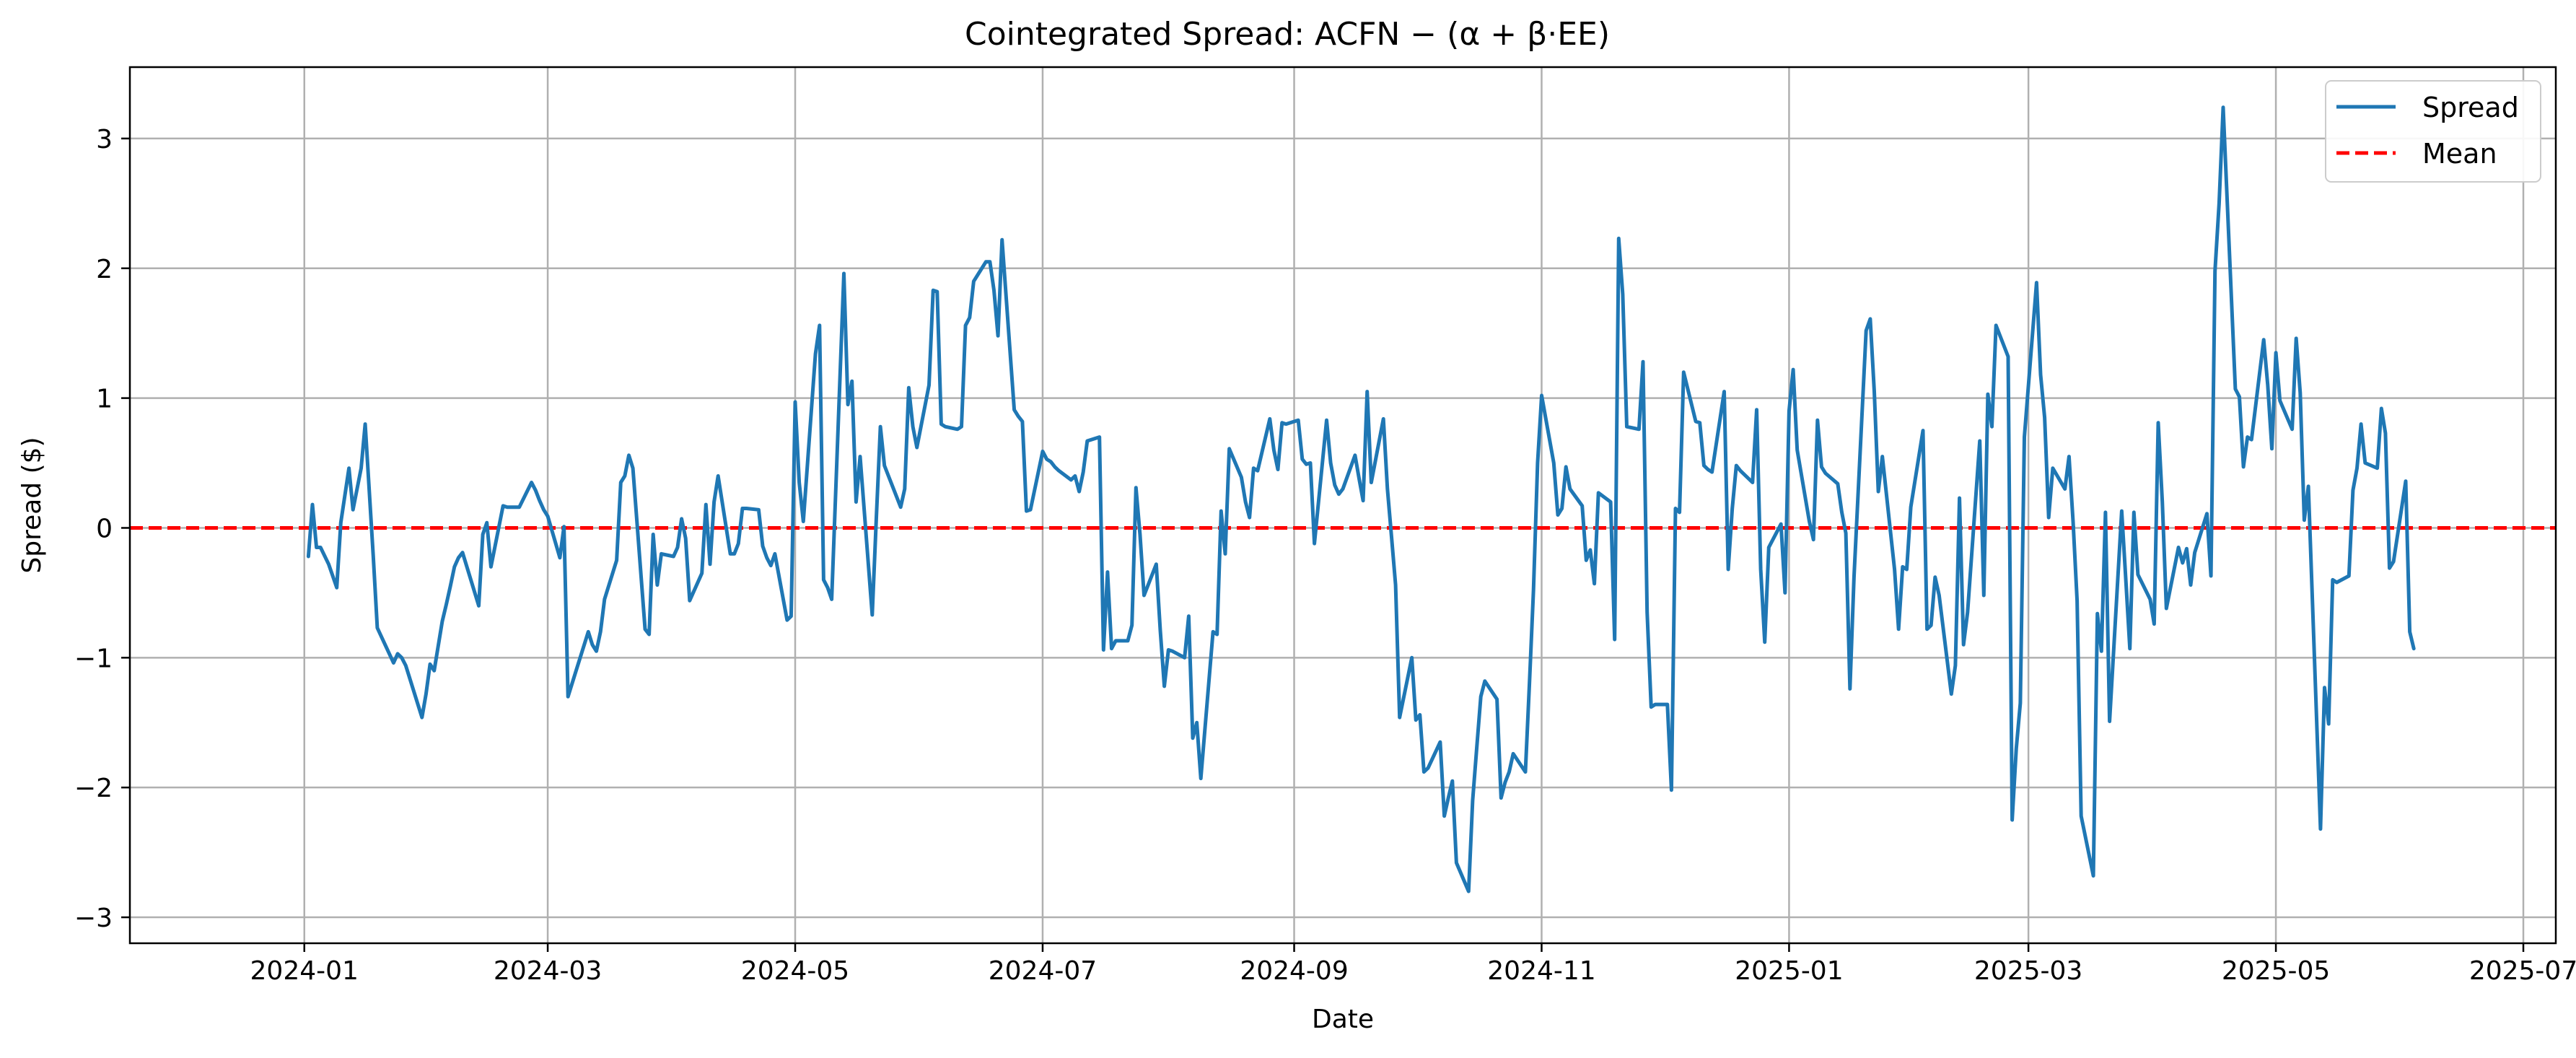 This screenshot has width=2576, height=1058. Describe the element at coordinates (93, 788) in the screenshot. I see `y-tick-label: −2` at that location.